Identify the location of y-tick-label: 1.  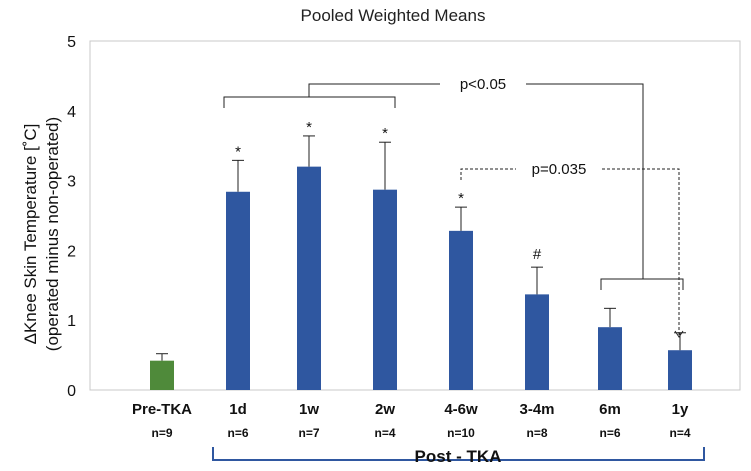
(71, 321).